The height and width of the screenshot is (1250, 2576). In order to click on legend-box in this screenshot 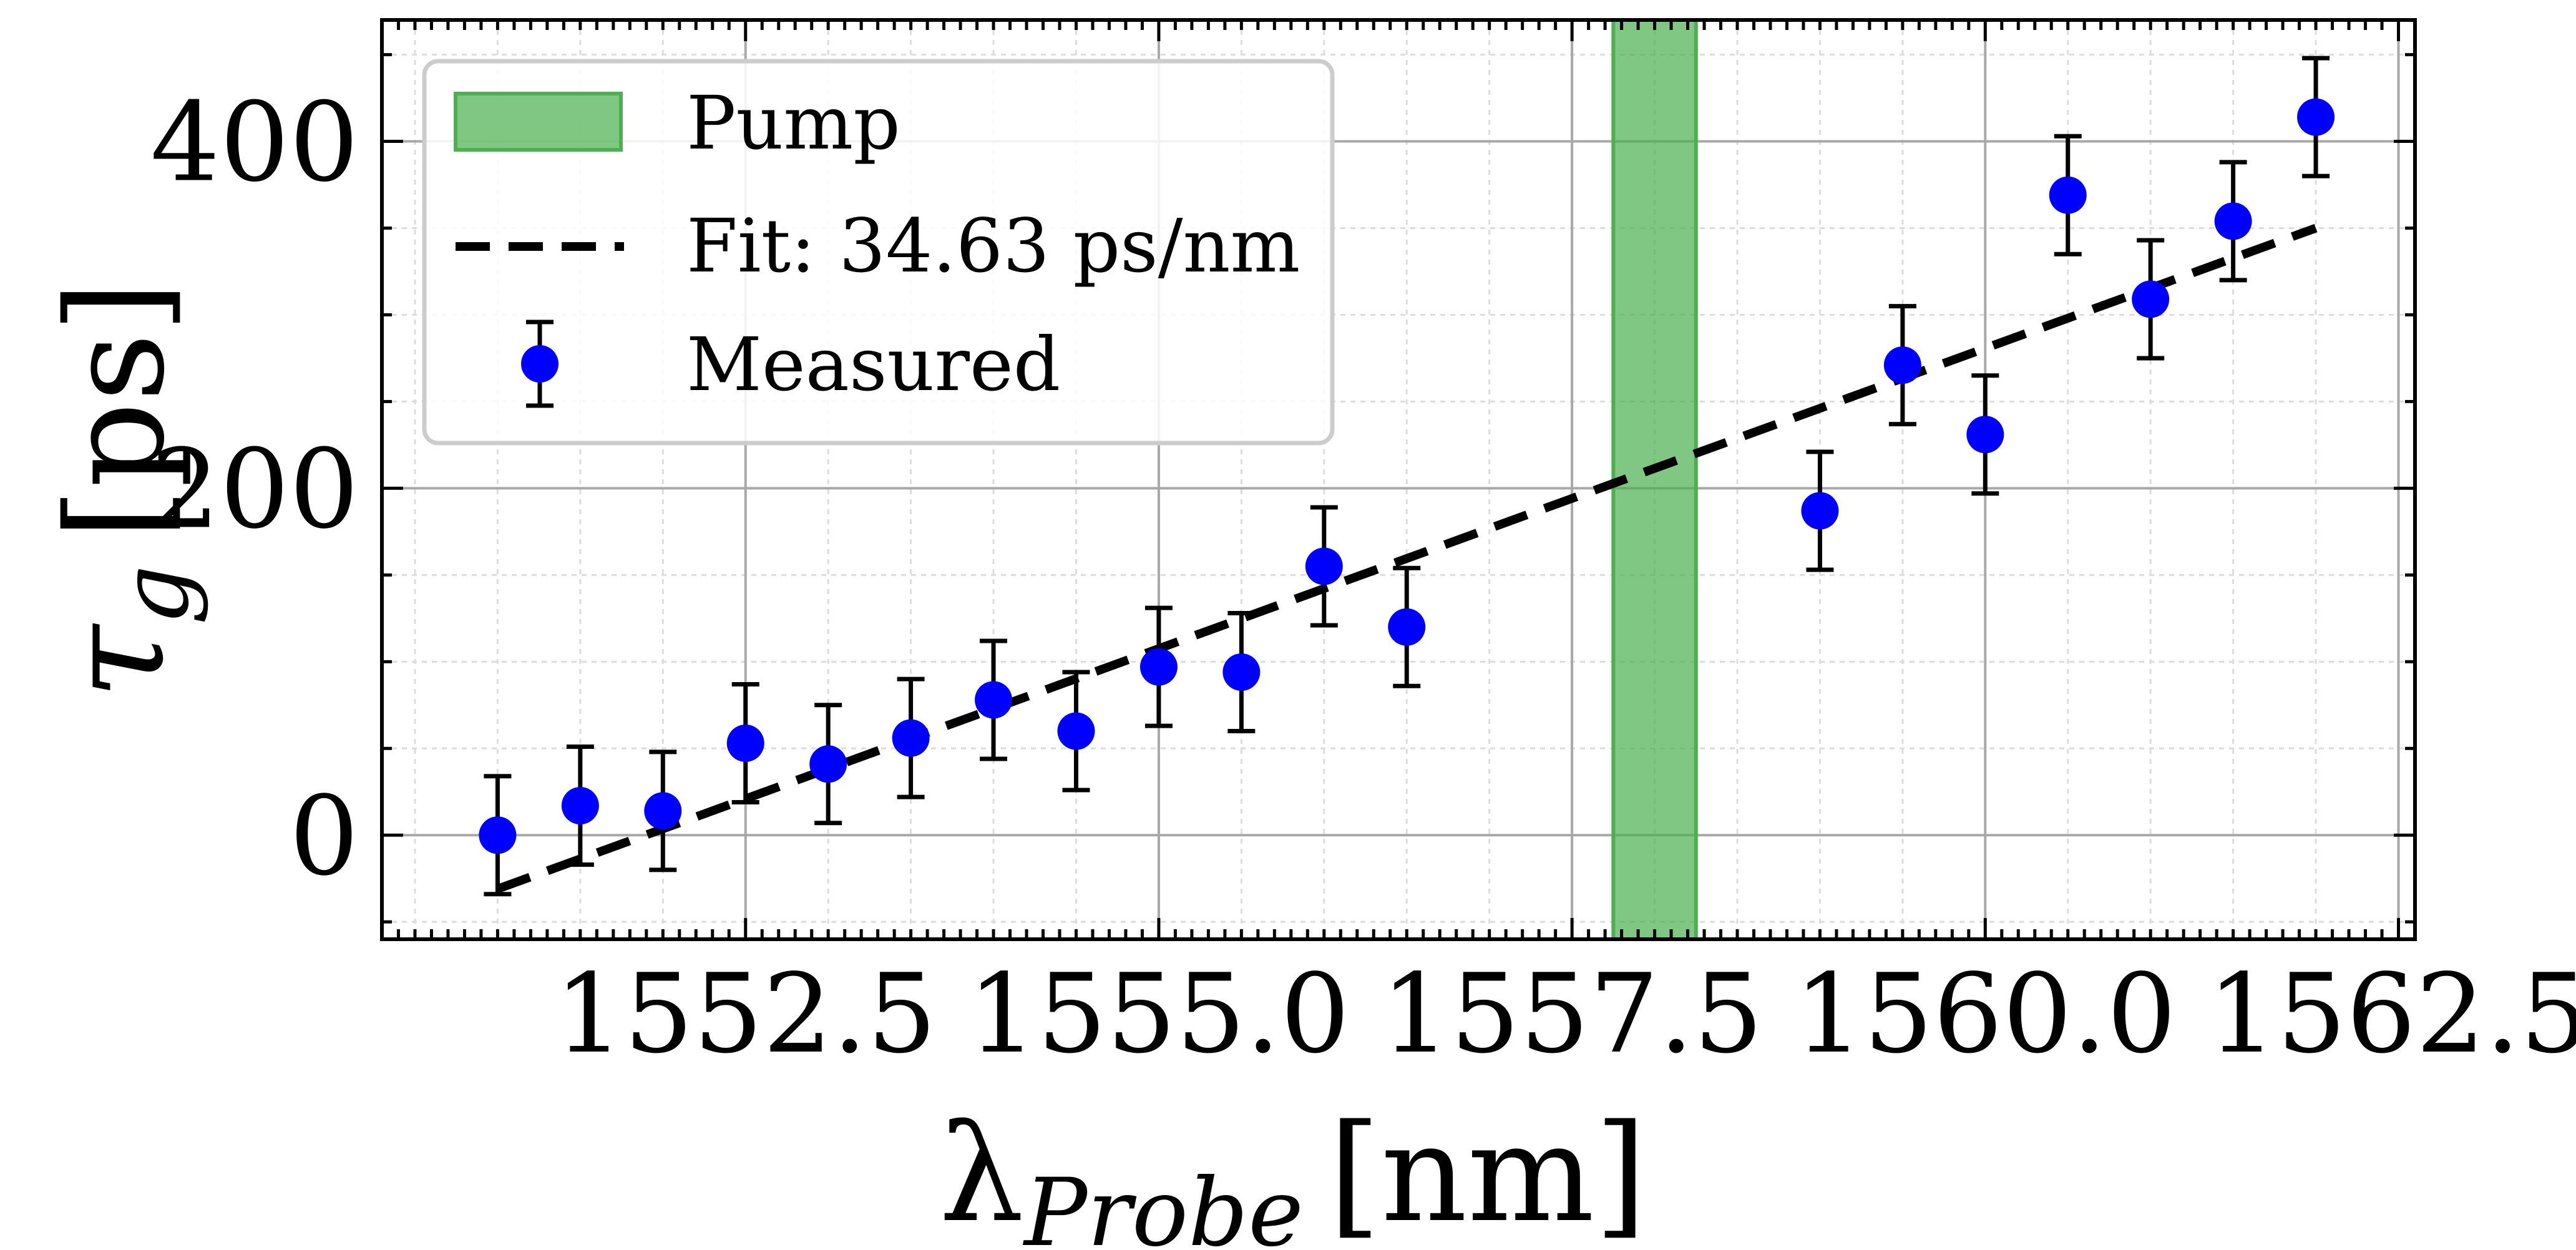, I will do `click(878, 252)`.